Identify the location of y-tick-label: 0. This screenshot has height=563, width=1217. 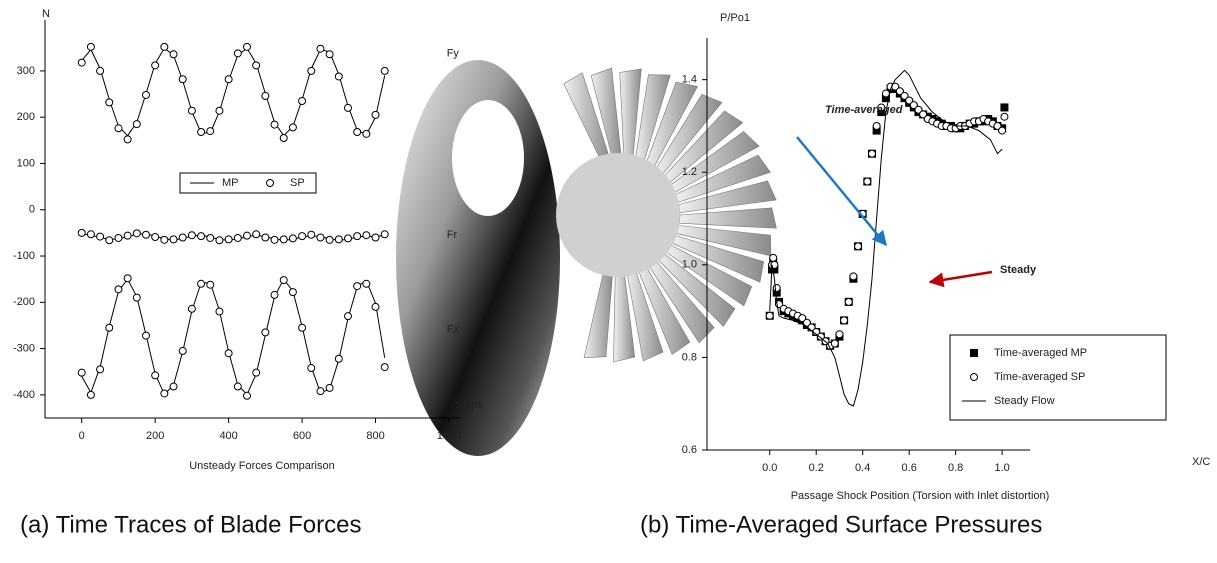
(32, 210).